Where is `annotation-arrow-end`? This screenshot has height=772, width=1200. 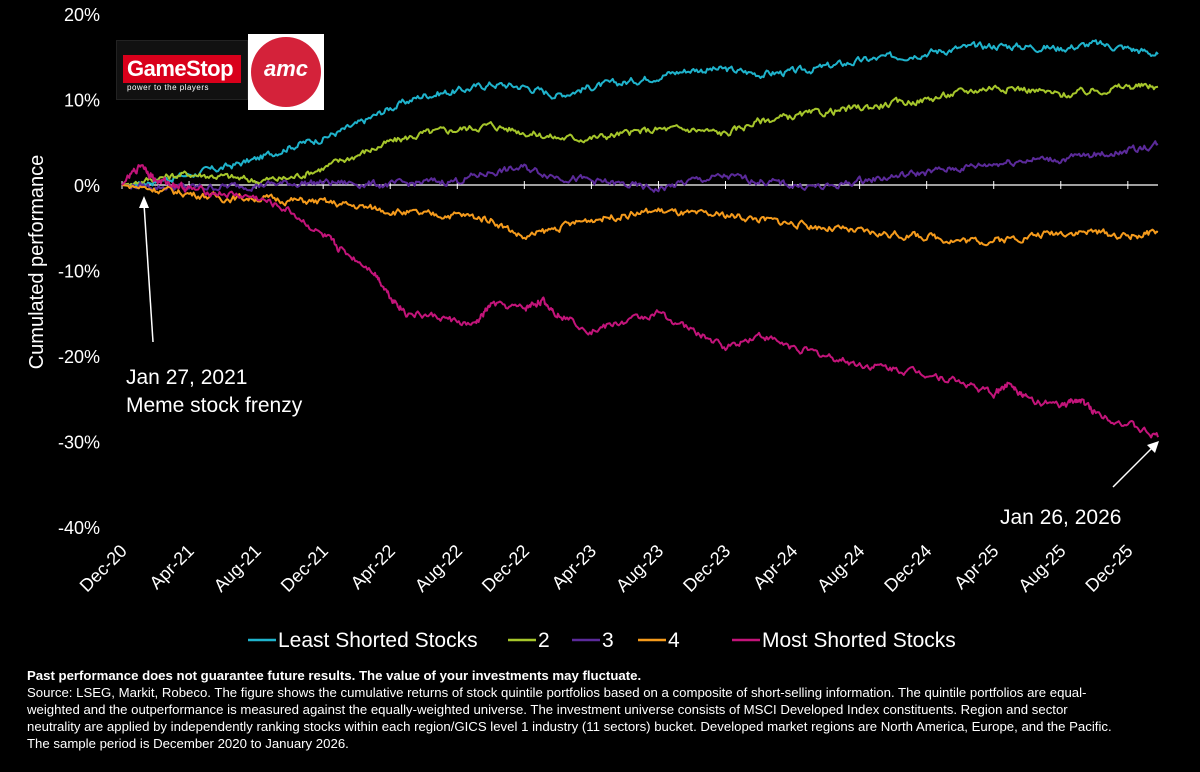
annotation-arrow-end is located at coordinates (1132, 467).